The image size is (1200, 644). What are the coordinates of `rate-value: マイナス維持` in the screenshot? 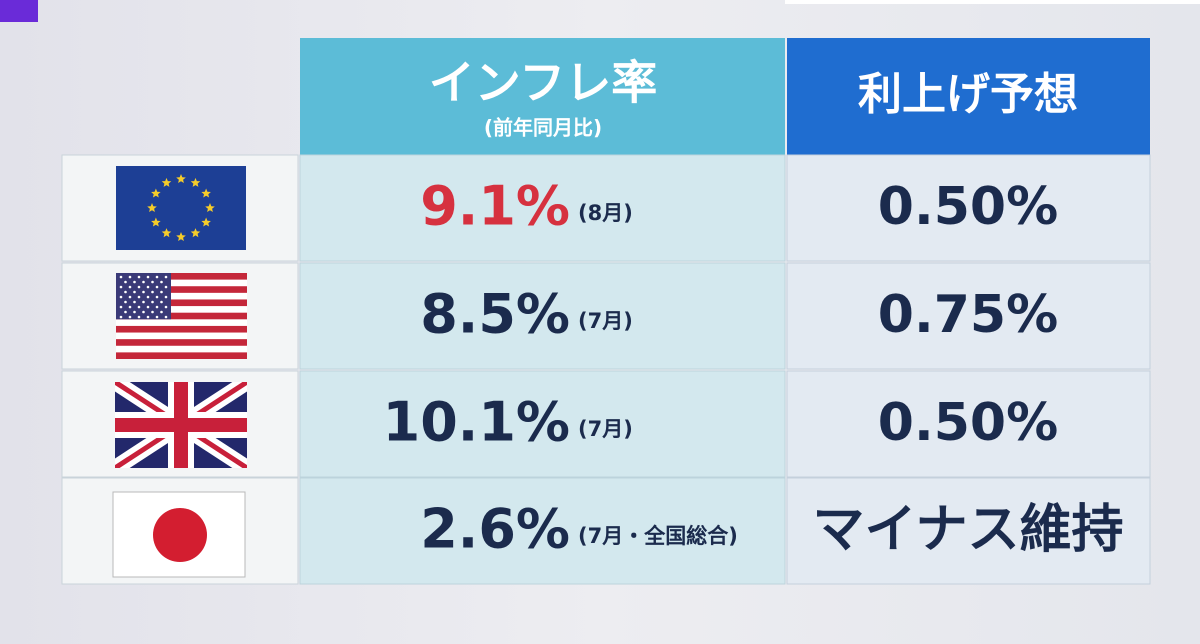 It's located at (968, 530).